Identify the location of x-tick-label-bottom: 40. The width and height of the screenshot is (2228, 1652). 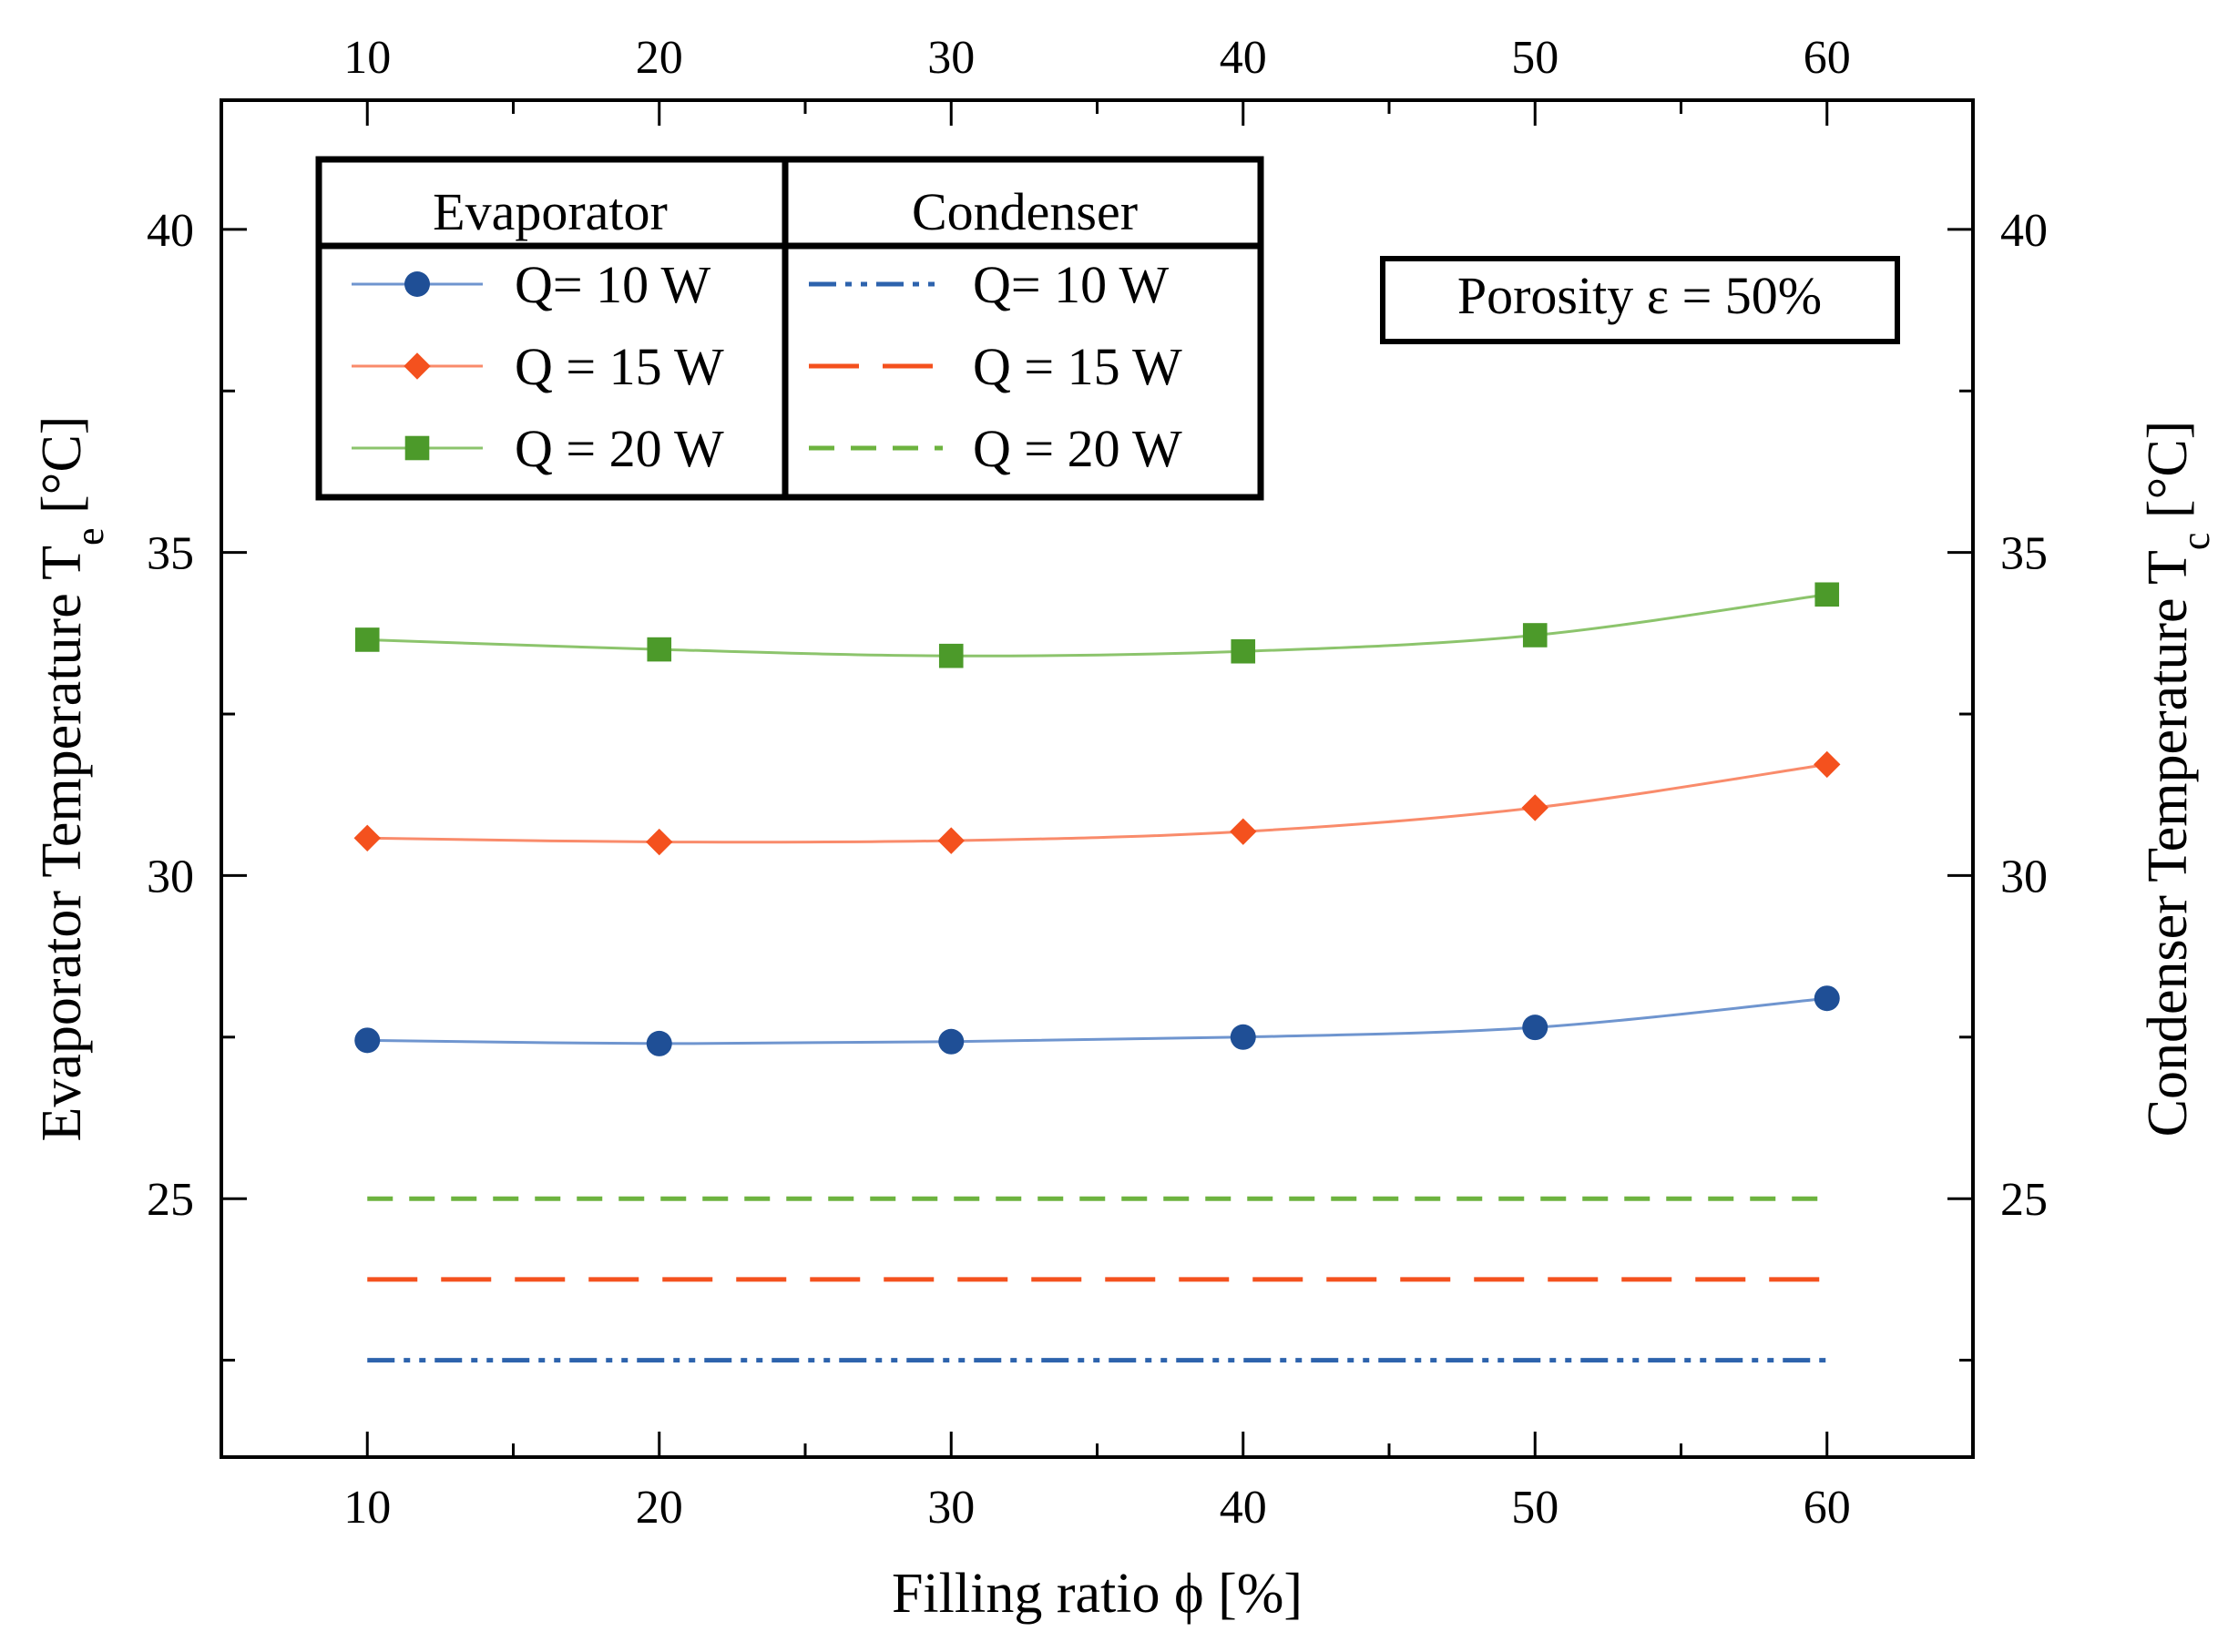
(1243, 1508).